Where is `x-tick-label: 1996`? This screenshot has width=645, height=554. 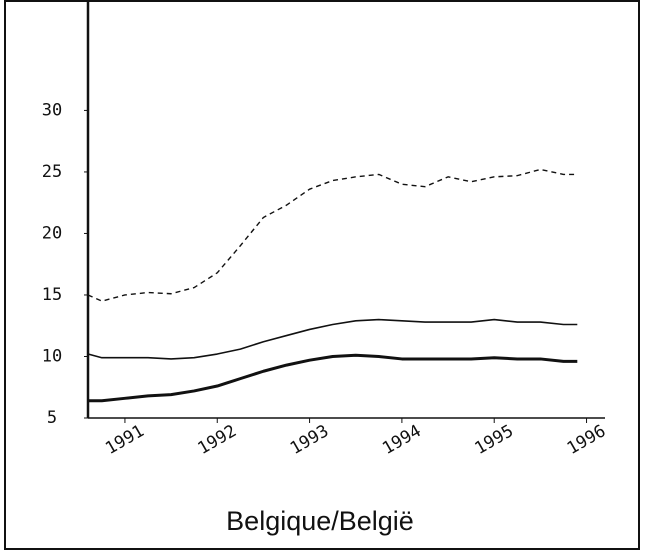
x-tick-label: 1996 is located at coordinates (586, 440).